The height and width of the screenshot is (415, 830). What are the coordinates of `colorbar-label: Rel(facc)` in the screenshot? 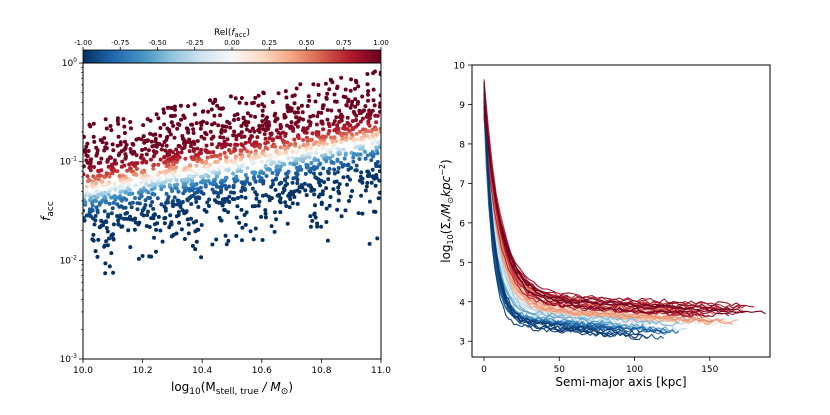 It's located at (232, 33).